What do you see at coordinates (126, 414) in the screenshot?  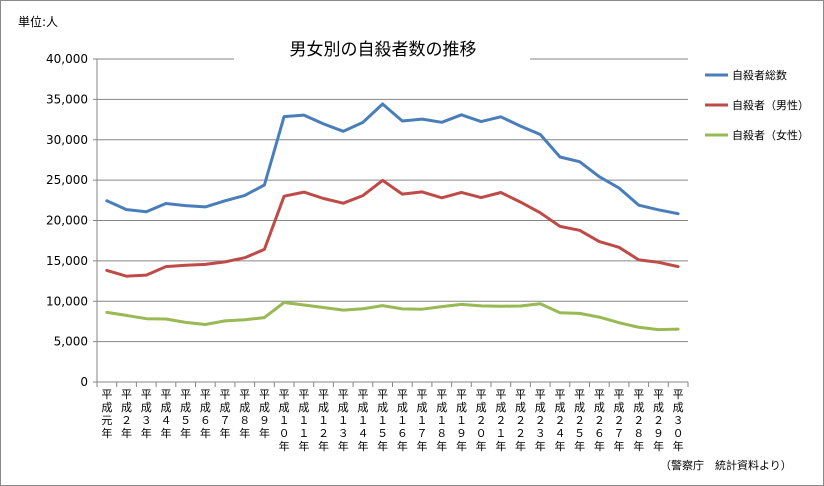 I see `x-tick-label: 平成２年` at bounding box center [126, 414].